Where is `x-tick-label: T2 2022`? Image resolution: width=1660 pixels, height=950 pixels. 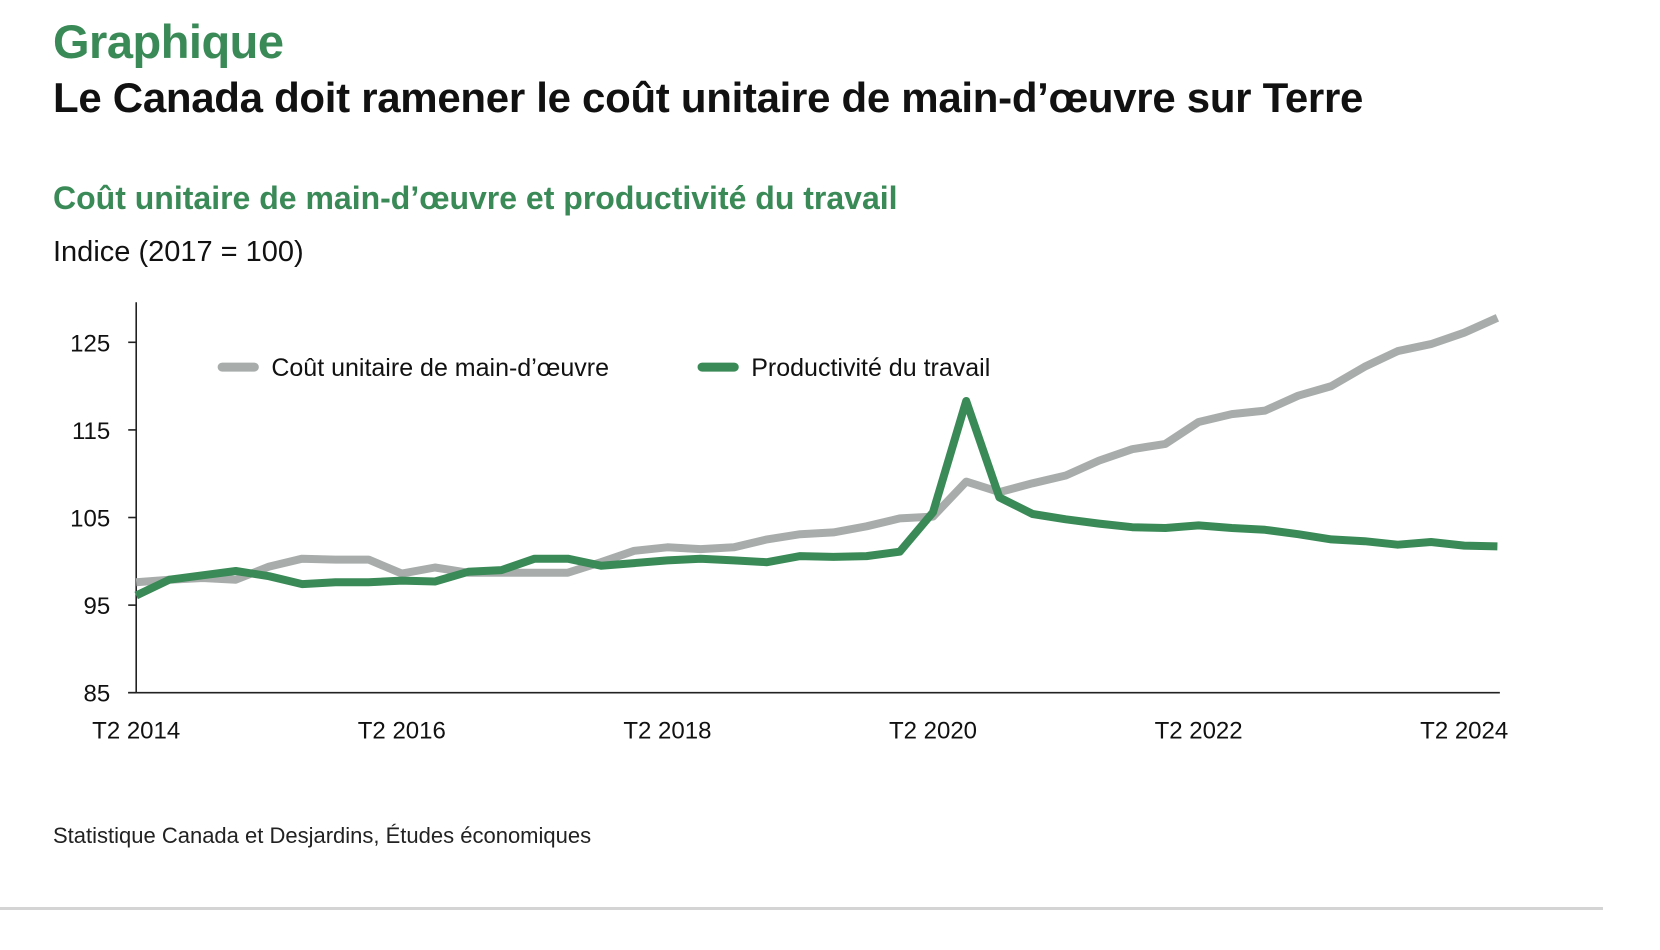 x-tick-label: T2 2022 is located at coordinates (1199, 731).